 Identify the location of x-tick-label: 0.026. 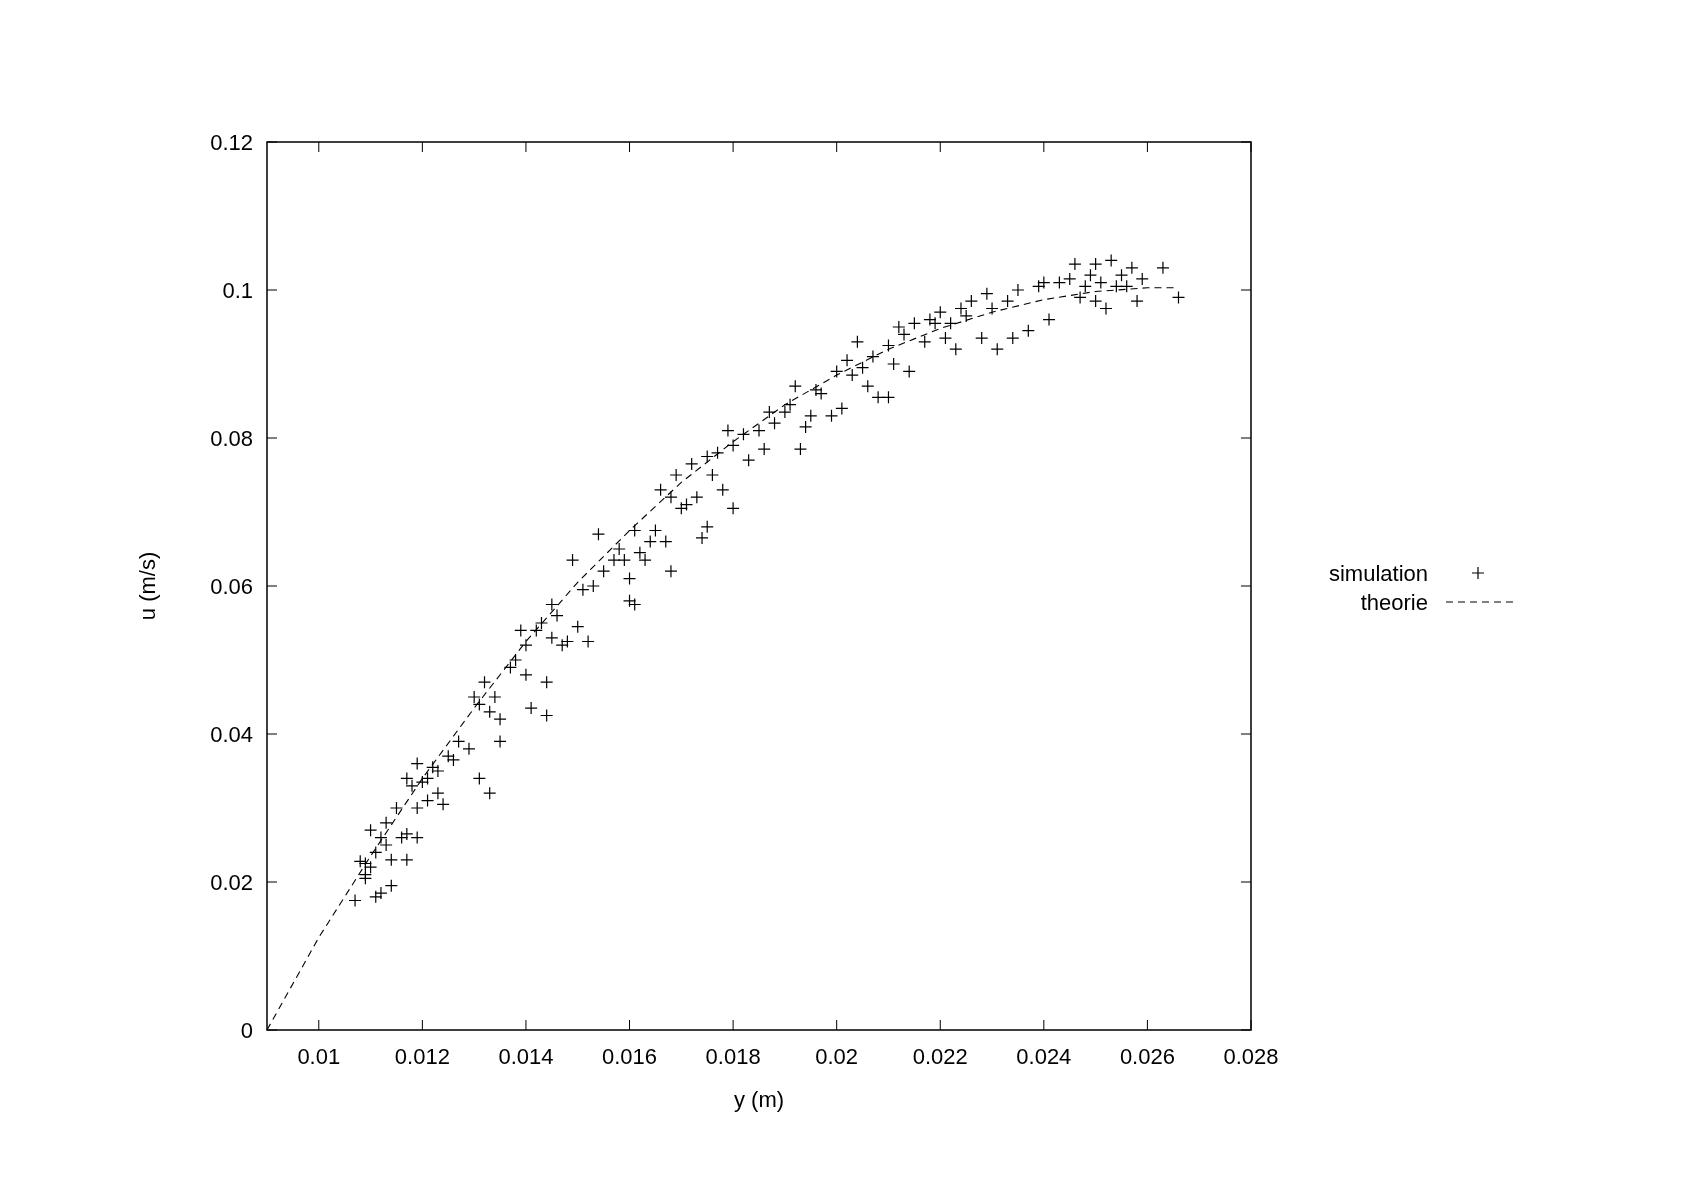
(1147, 1056).